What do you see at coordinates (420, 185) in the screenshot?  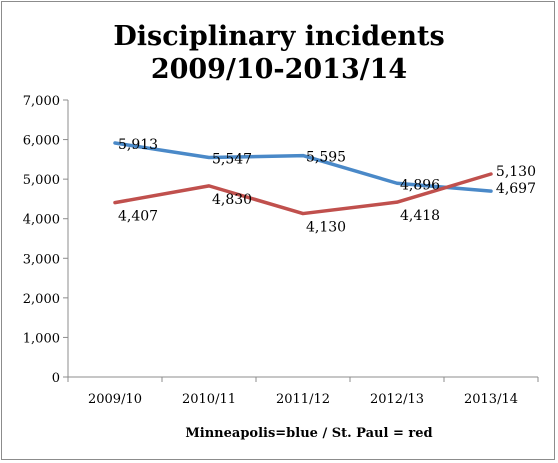 I see `data-label: 4,896` at bounding box center [420, 185].